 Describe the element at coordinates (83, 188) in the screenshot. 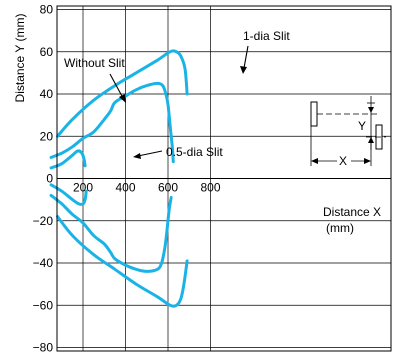

I see `x-tick-label: 200` at that location.